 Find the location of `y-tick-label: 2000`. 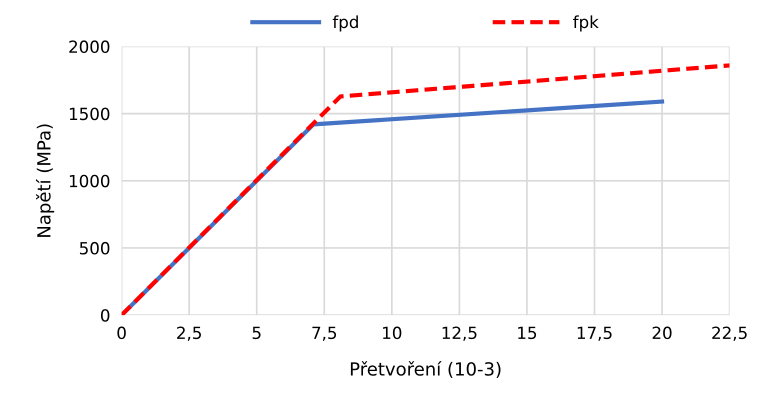

y-tick-label: 2000 is located at coordinates (89, 47).